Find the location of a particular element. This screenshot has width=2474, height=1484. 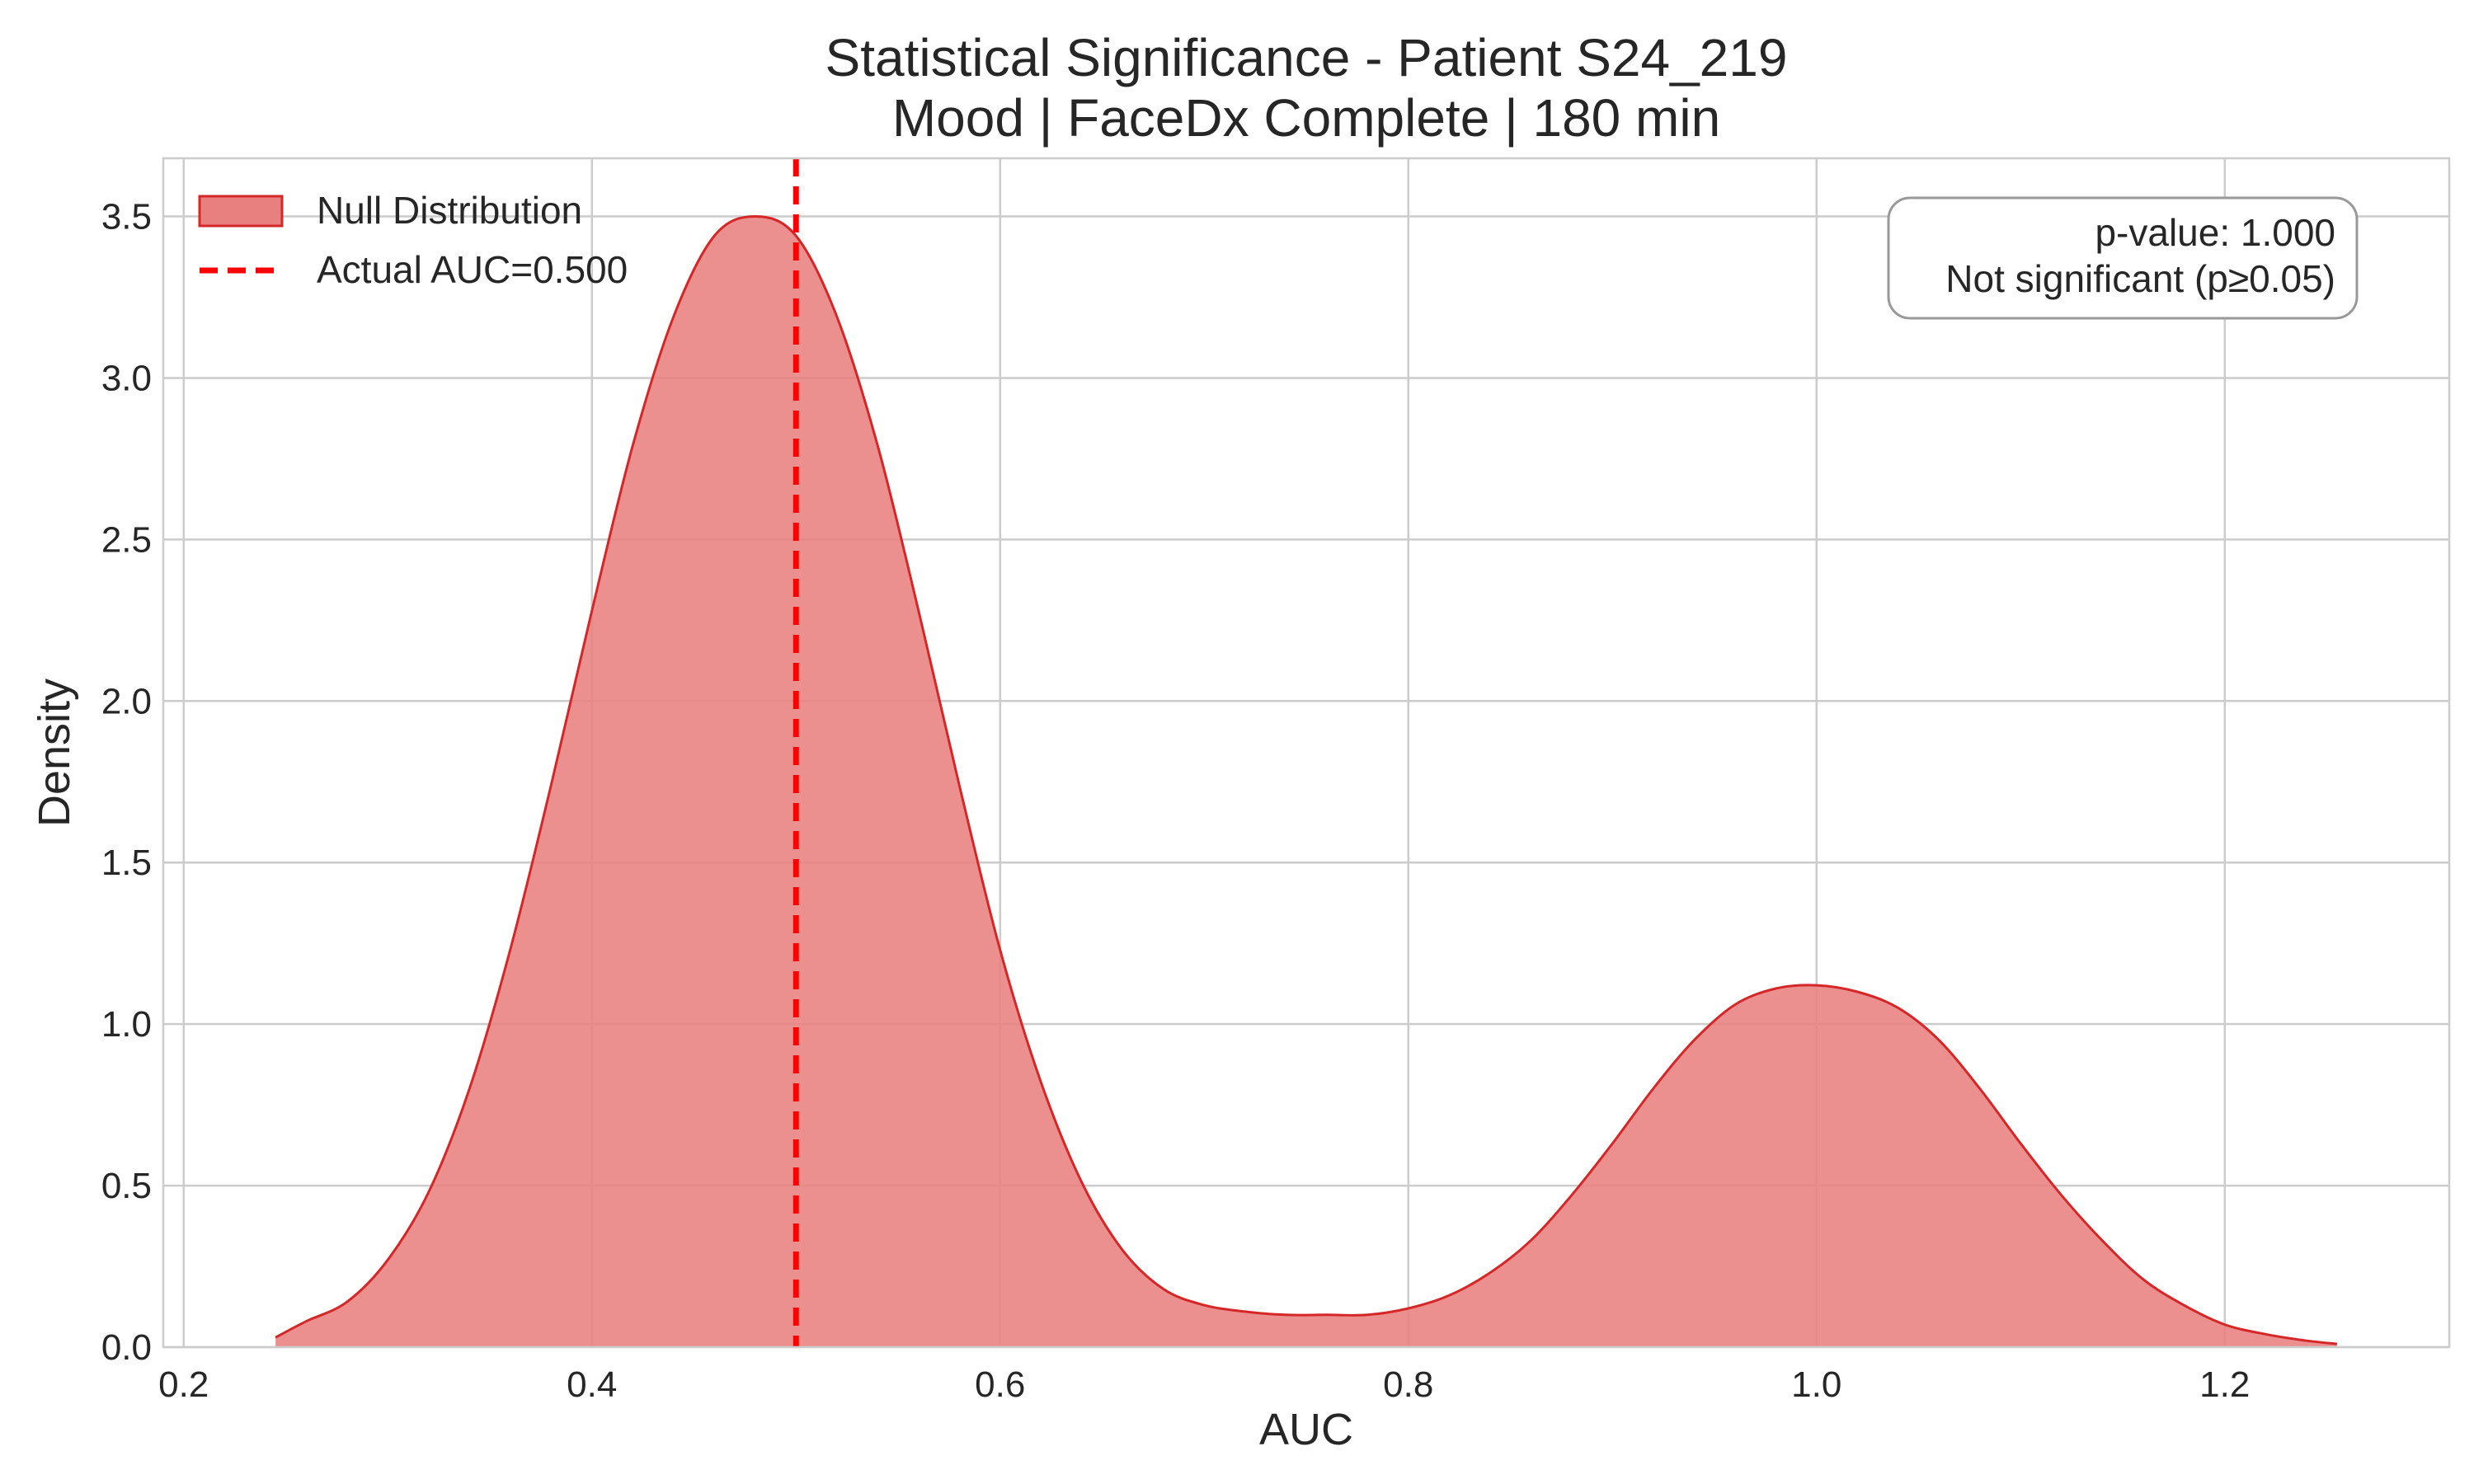

legend-actual-auc-label: Actual AUC=0.500 is located at coordinates (472, 269).